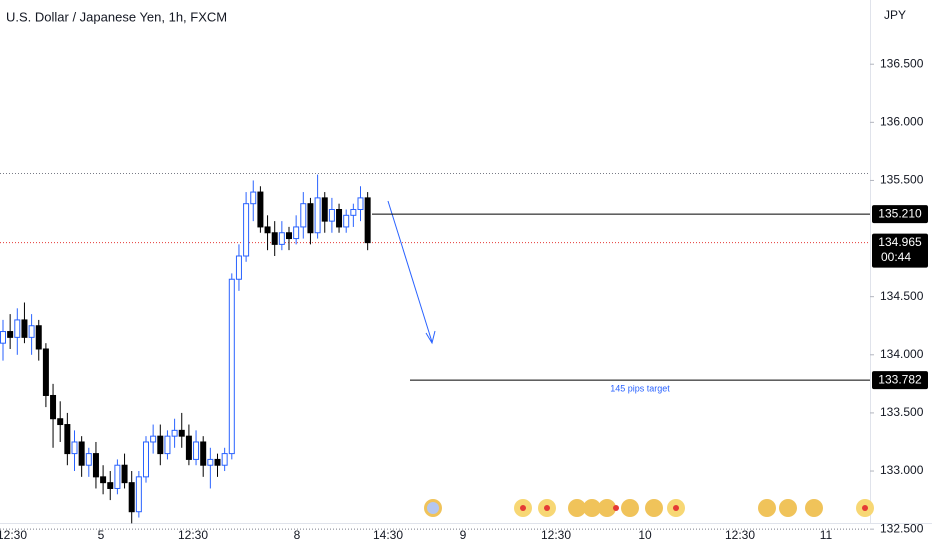  I want to click on target-text: 145 pips target, so click(640, 389).